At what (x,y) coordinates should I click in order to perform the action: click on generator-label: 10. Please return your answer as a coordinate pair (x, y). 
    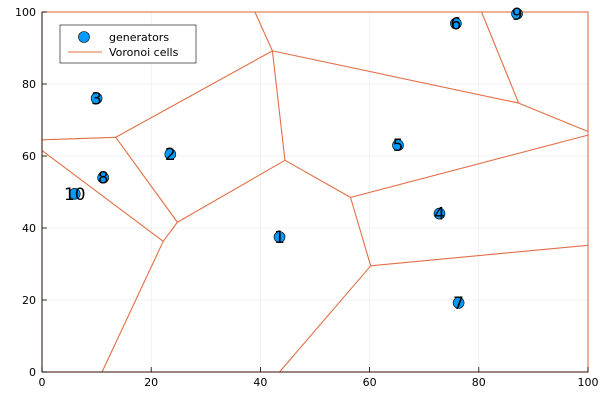
    Looking at the image, I should click on (75, 195).